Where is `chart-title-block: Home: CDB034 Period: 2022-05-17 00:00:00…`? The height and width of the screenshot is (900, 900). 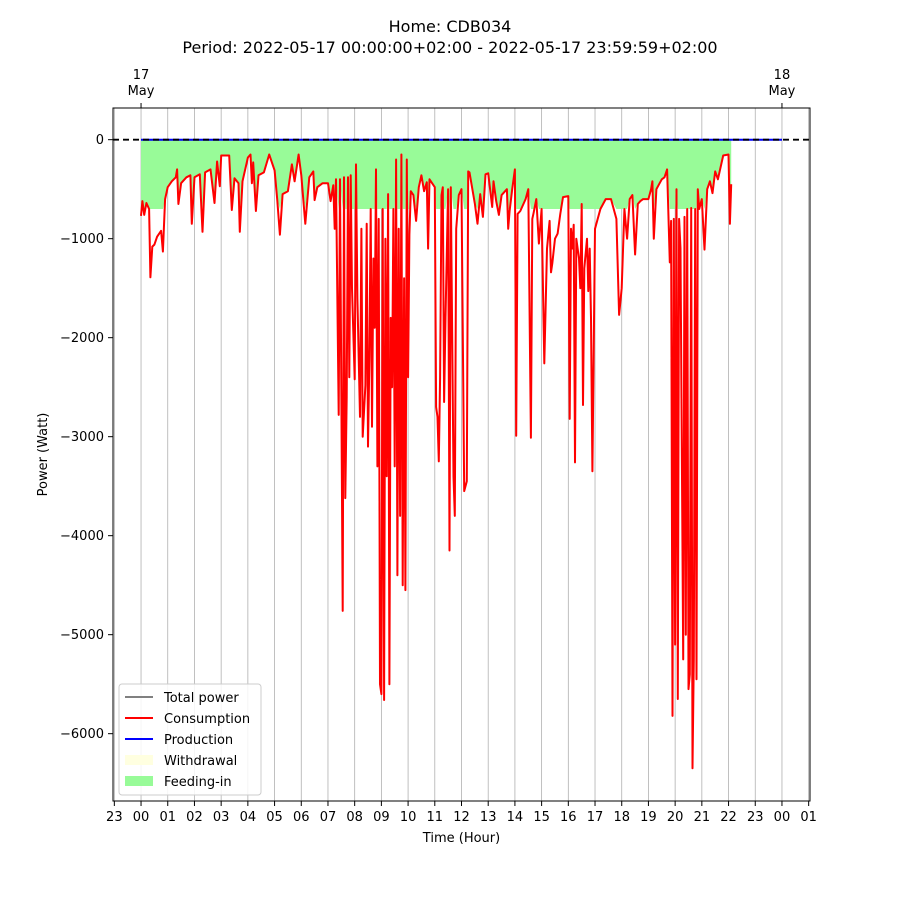 chart-title-block: Home: CDB034 Period: 2022-05-17 00:00:00… is located at coordinates (450, 37).